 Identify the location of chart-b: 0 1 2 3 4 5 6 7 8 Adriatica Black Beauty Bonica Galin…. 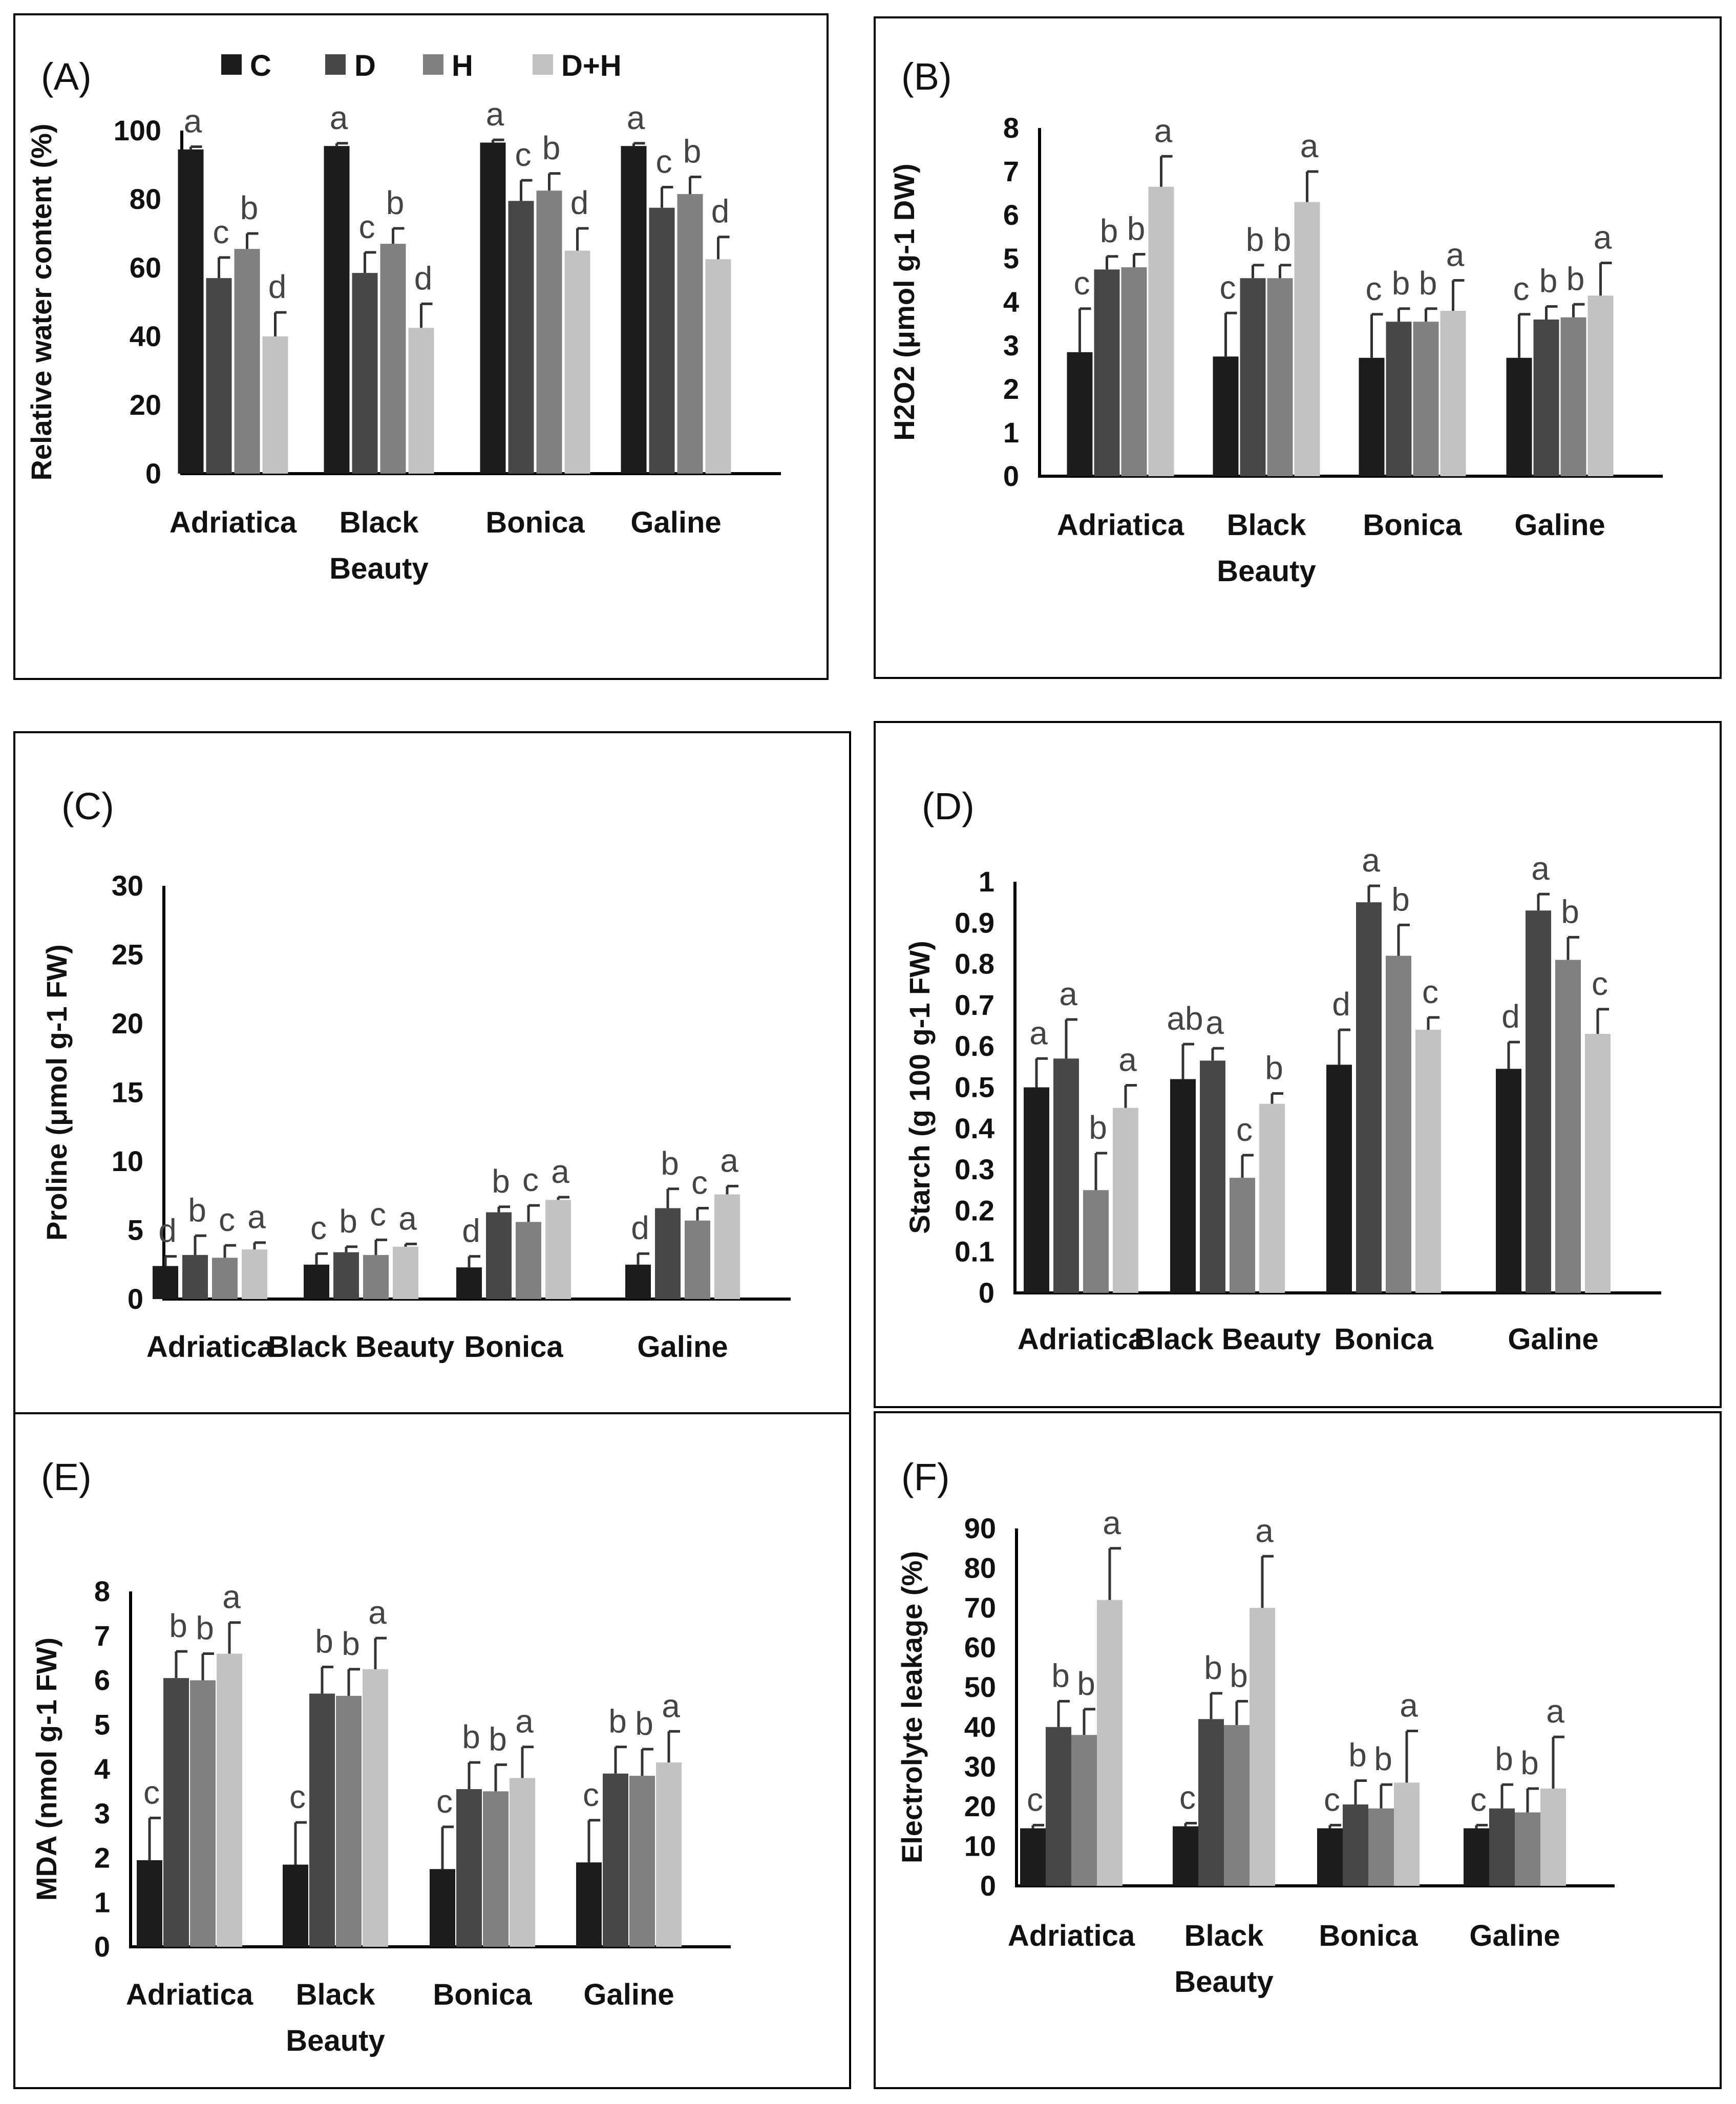
(1276, 350).